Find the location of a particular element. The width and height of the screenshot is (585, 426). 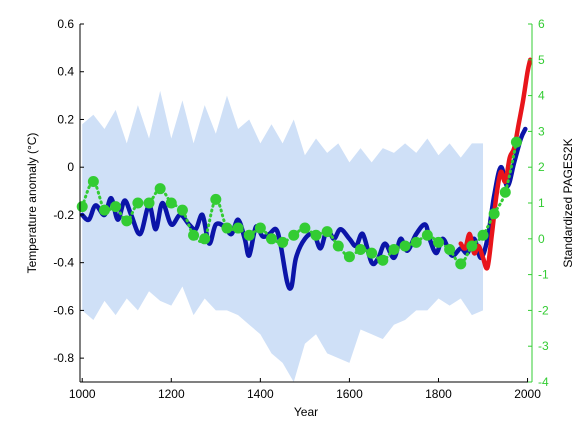

x-tick-label: 1200 is located at coordinates (171, 394).